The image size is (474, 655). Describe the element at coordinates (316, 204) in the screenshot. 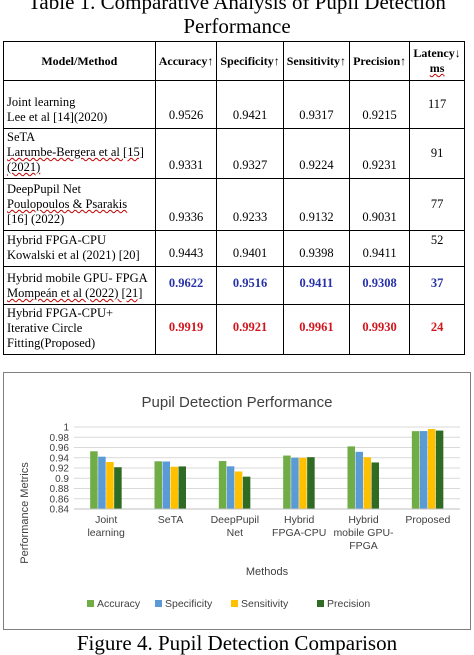

I see `sensitivity-cell: 0.9132` at that location.